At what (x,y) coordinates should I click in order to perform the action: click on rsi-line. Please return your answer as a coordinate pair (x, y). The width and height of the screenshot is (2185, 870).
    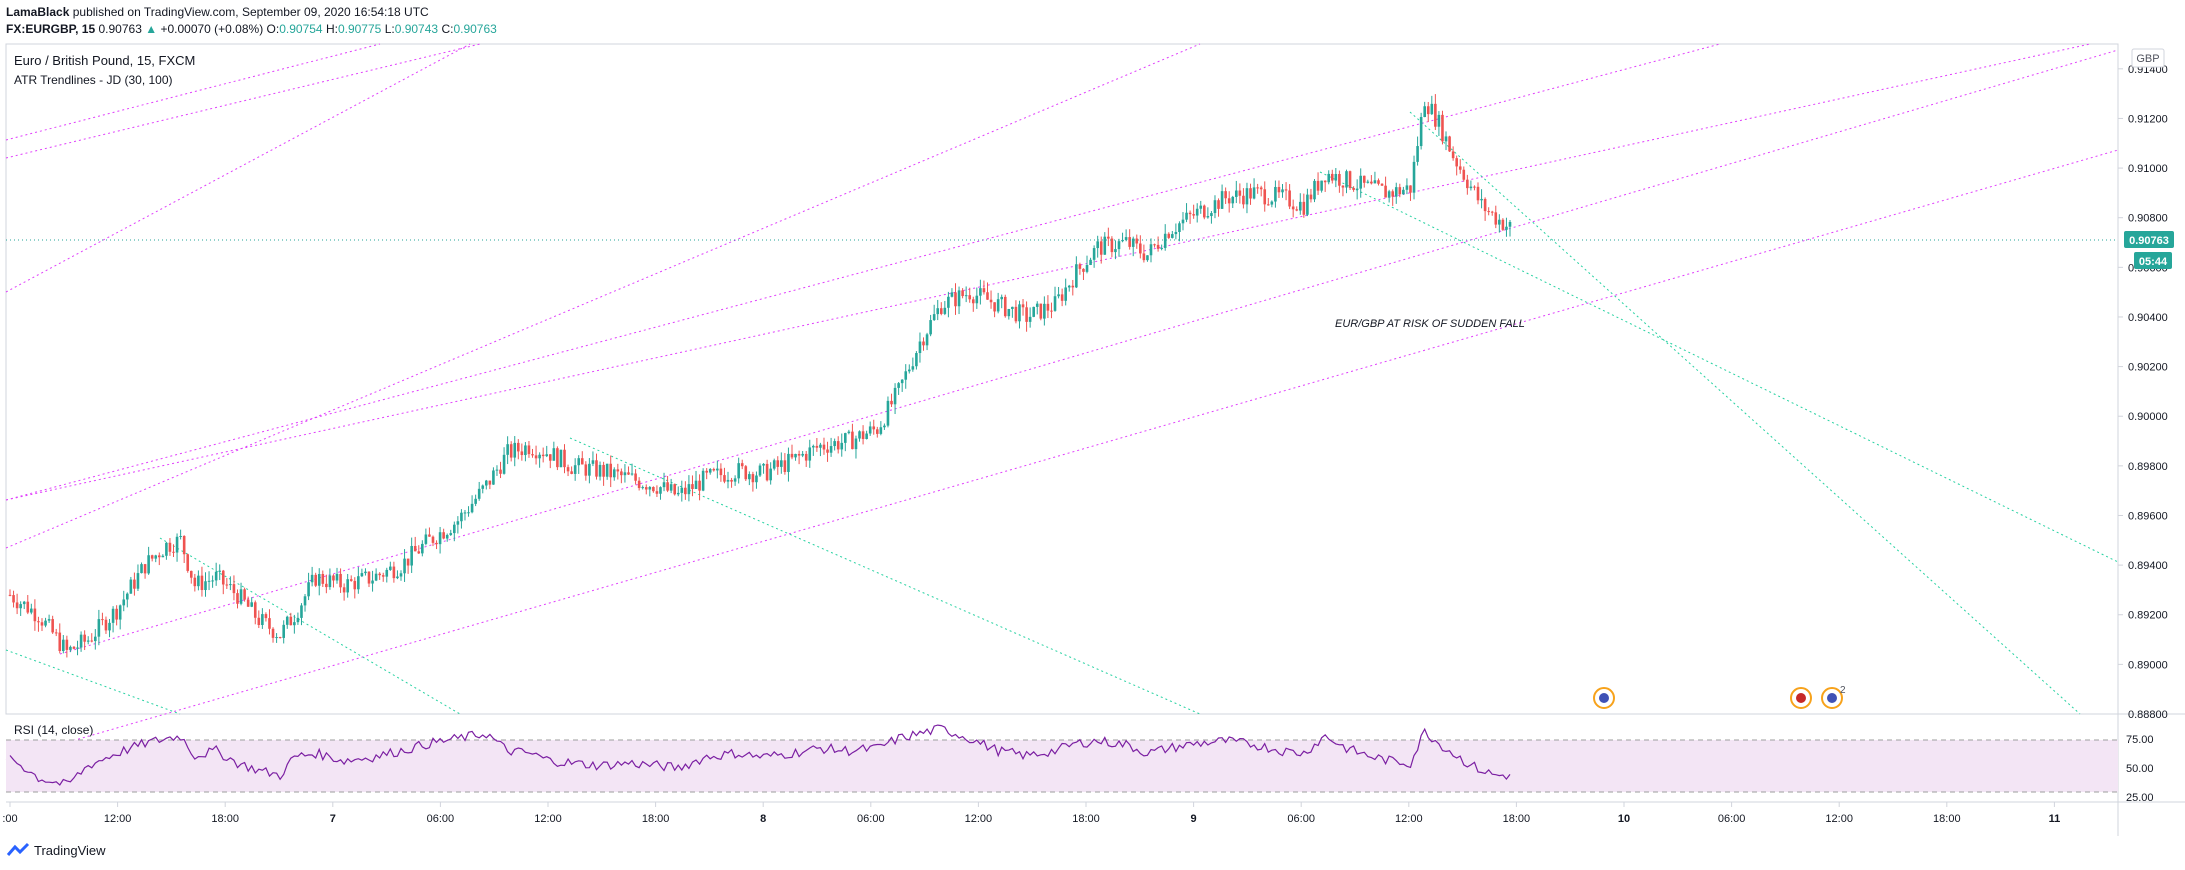
    Looking at the image, I should click on (760, 755).